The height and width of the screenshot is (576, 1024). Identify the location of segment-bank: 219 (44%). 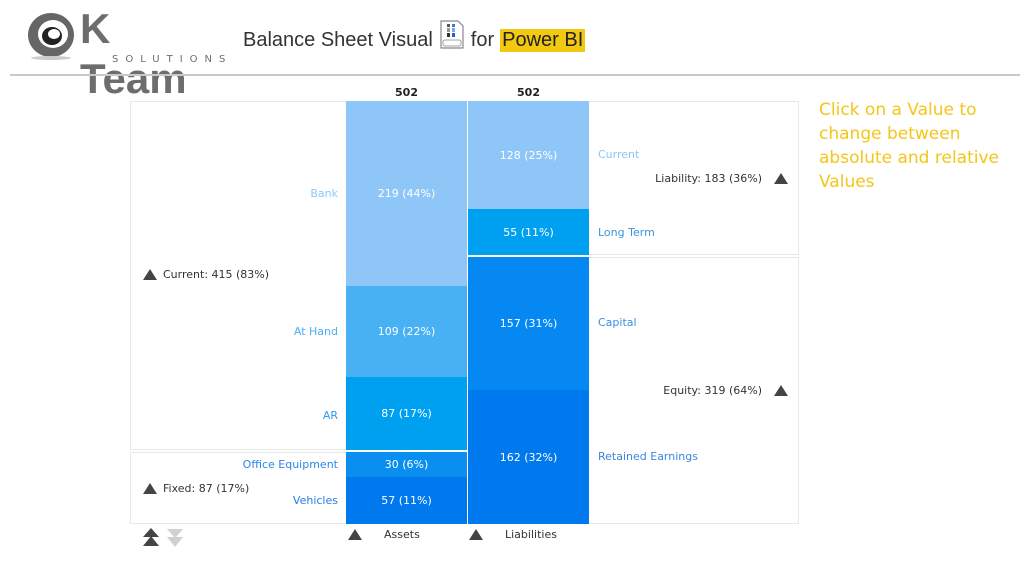
(406, 193).